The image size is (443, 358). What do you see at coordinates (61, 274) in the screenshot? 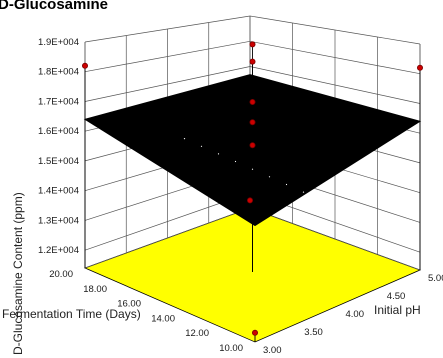
I see `x-tick-label: 20.00` at bounding box center [61, 274].